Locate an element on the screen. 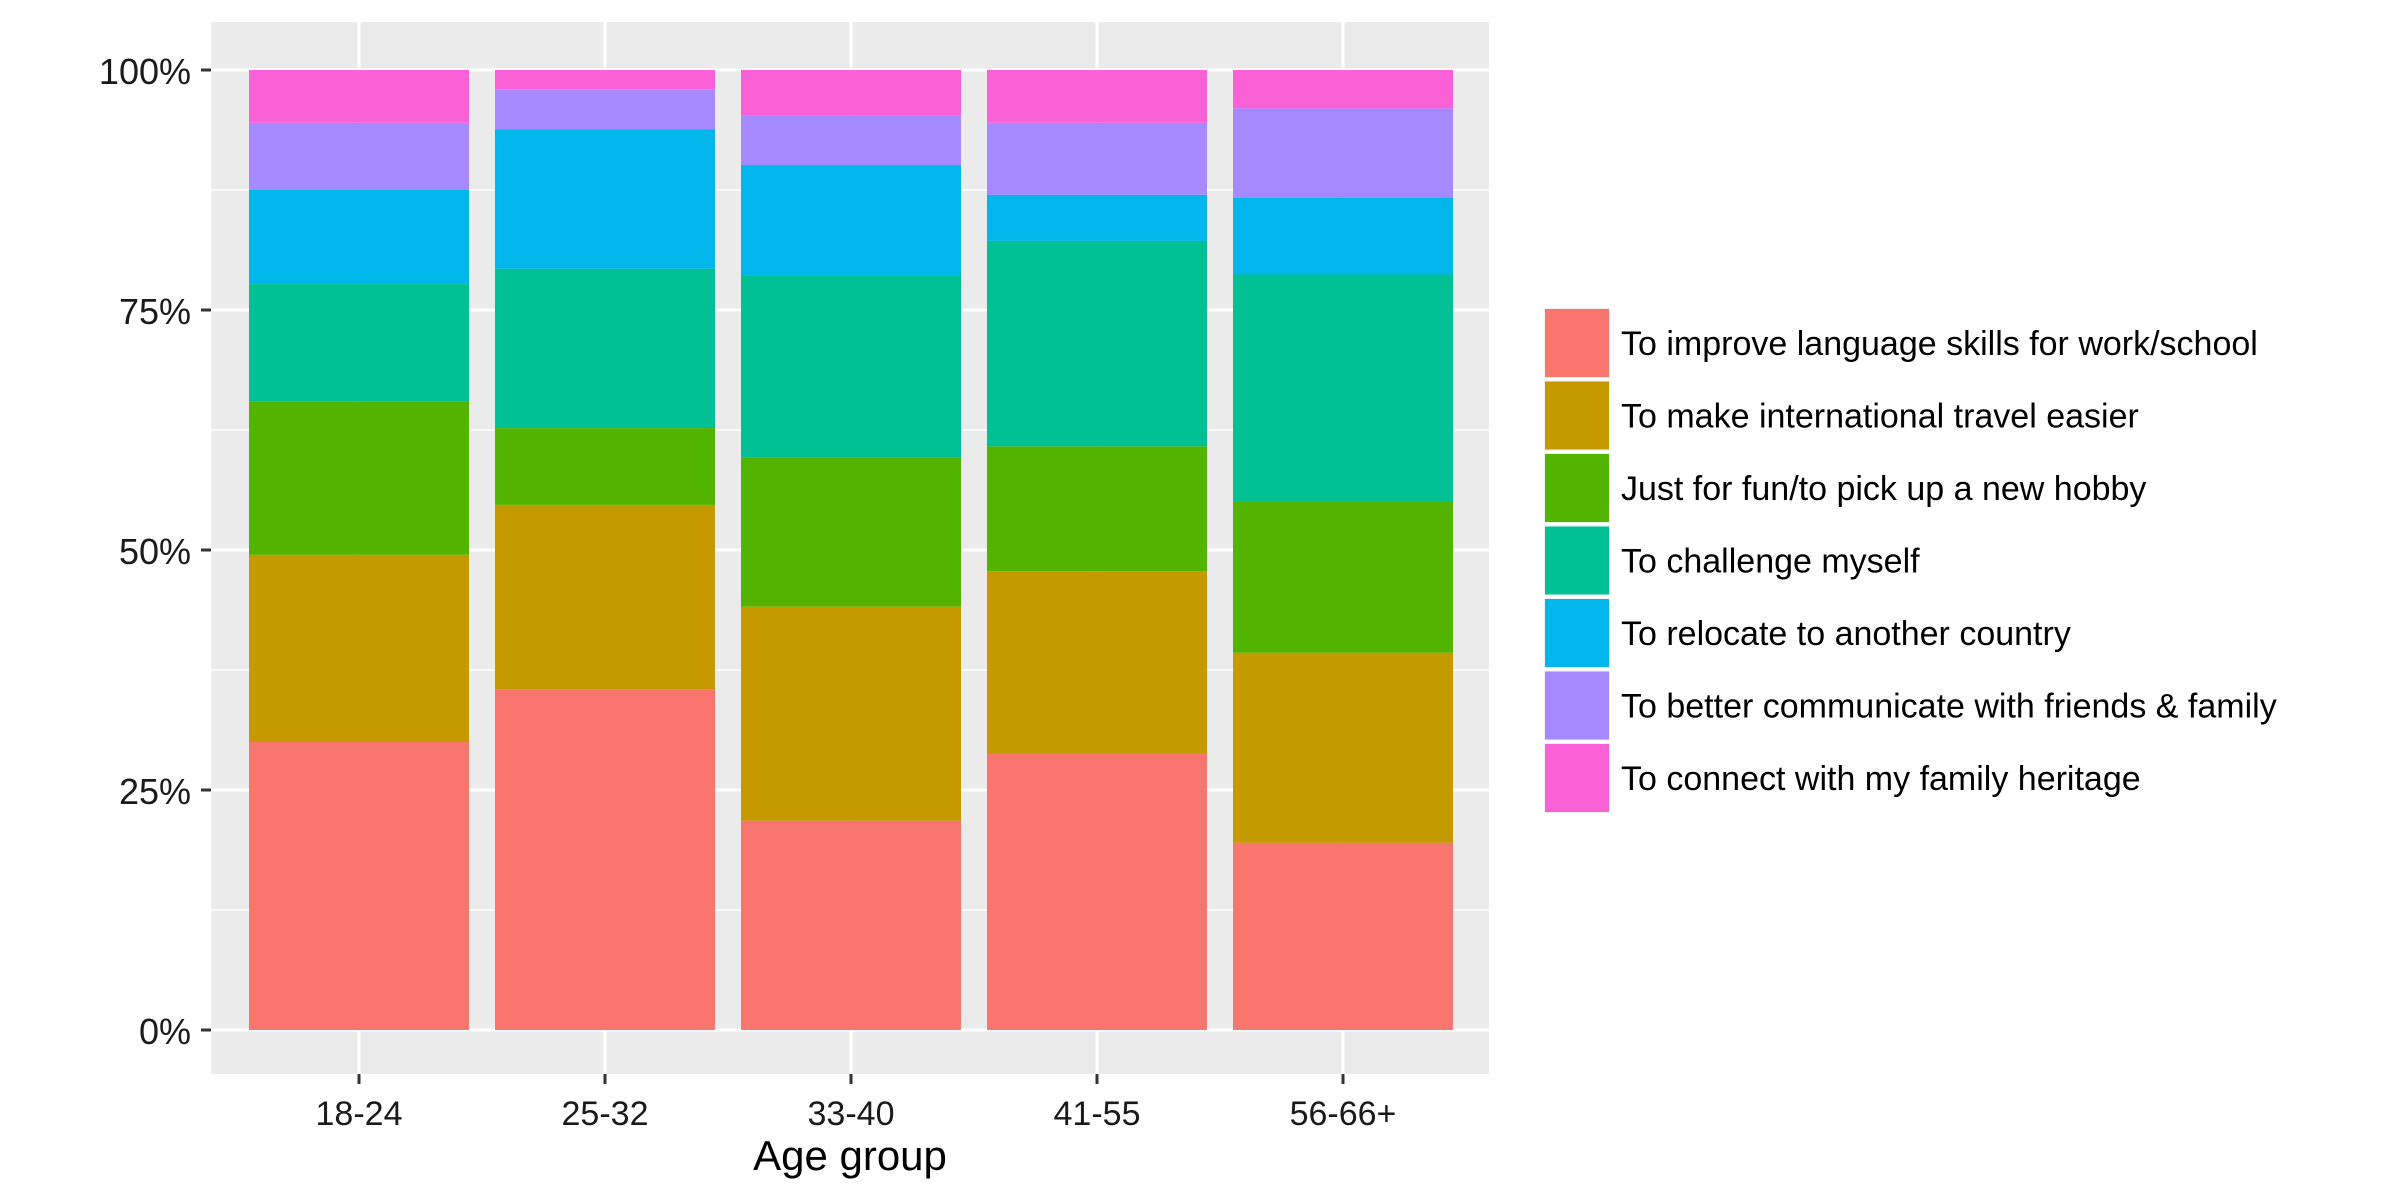  y-axis: 0% 25% 50% 75% 100% is located at coordinates (155, 551).